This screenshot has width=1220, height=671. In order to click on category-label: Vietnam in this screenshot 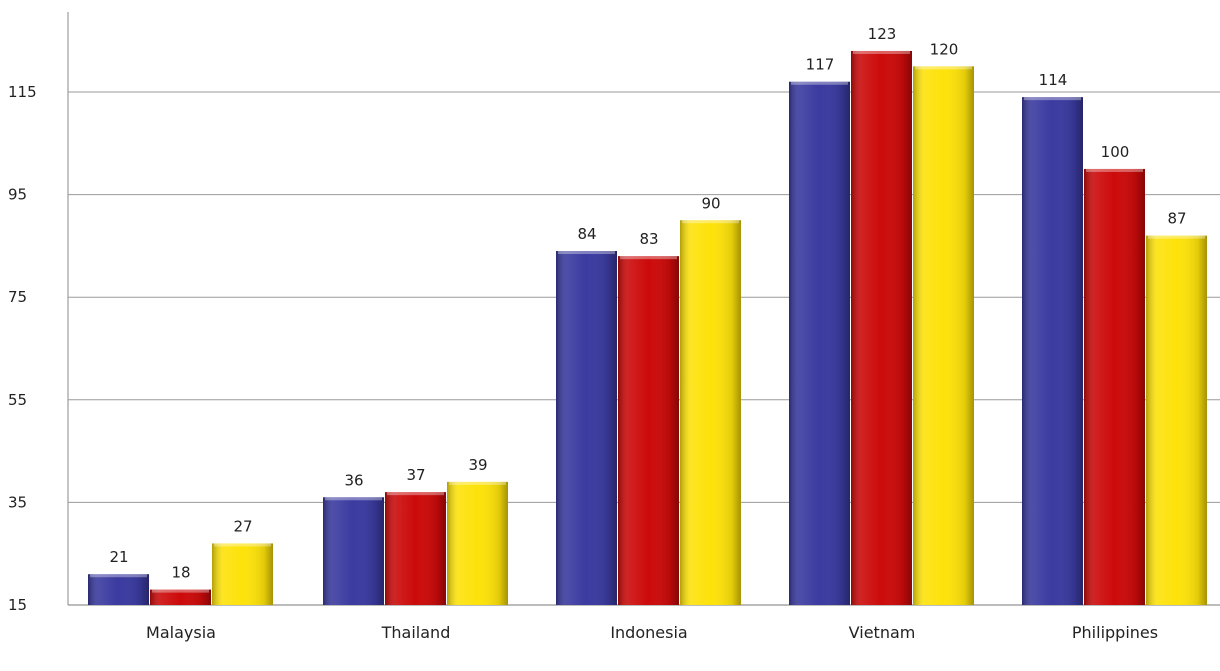, I will do `click(882, 632)`.